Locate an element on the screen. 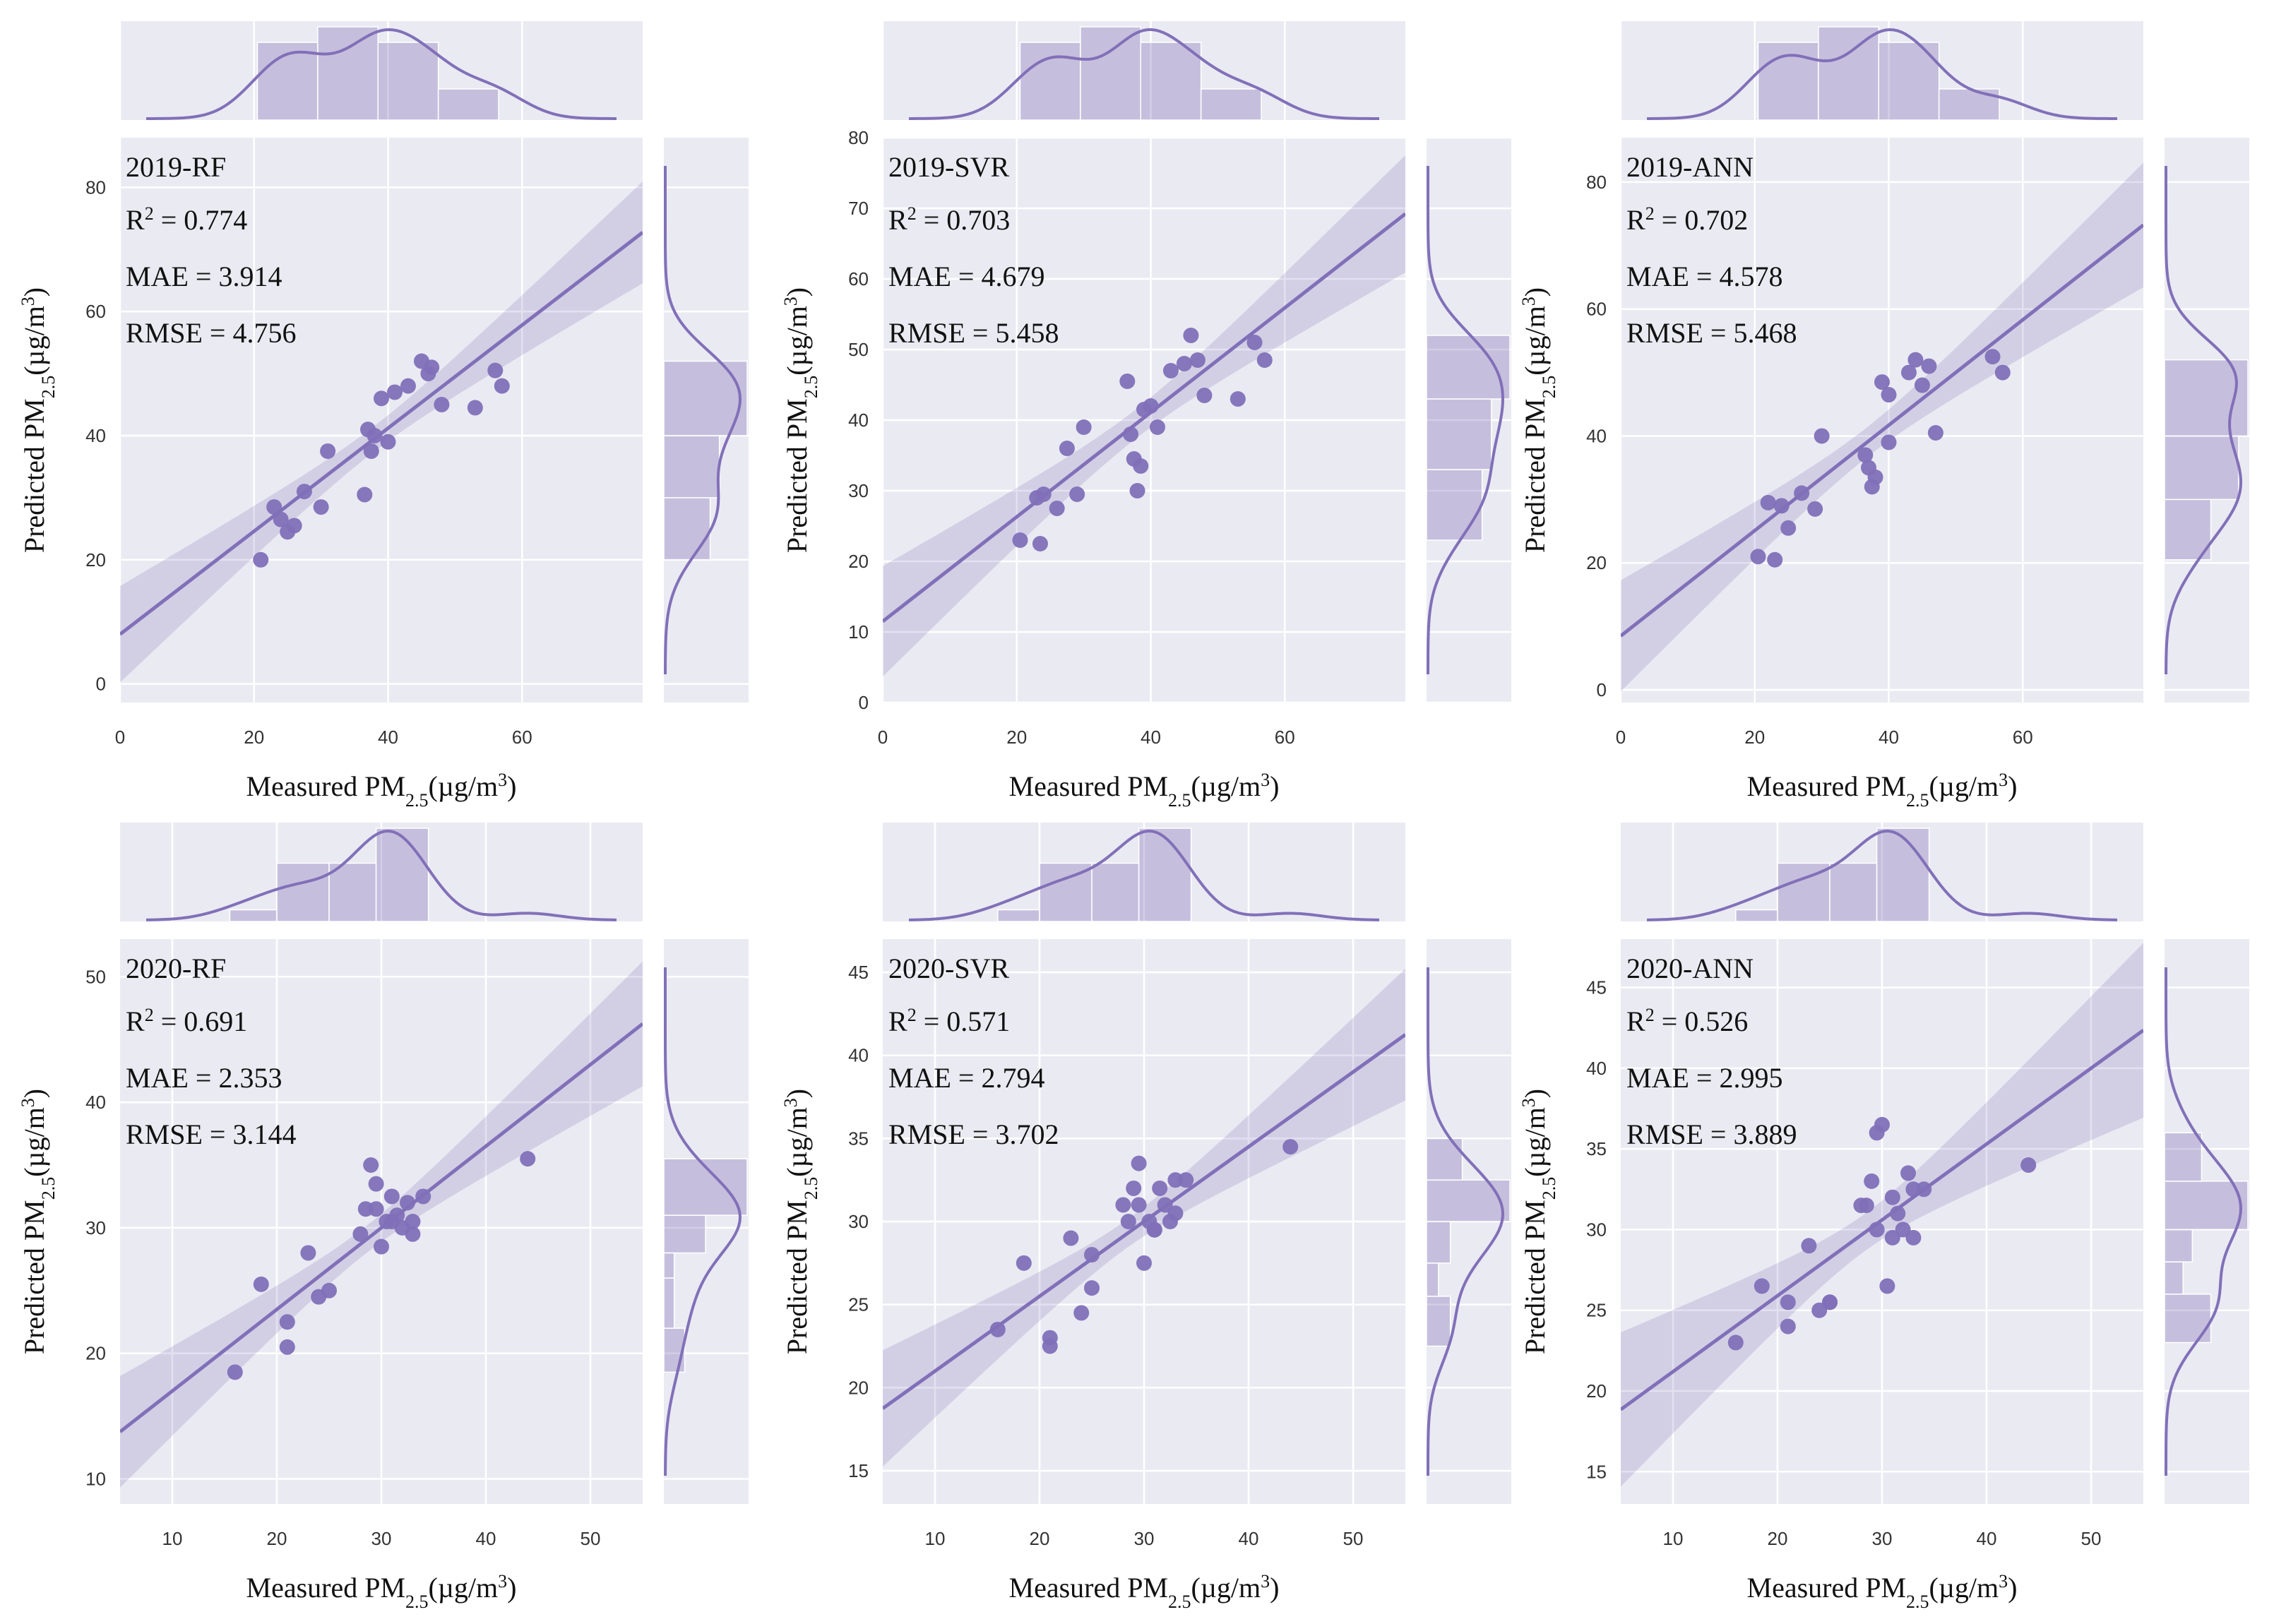  rmse-label: RMSE = 4.756 is located at coordinates (211, 333).